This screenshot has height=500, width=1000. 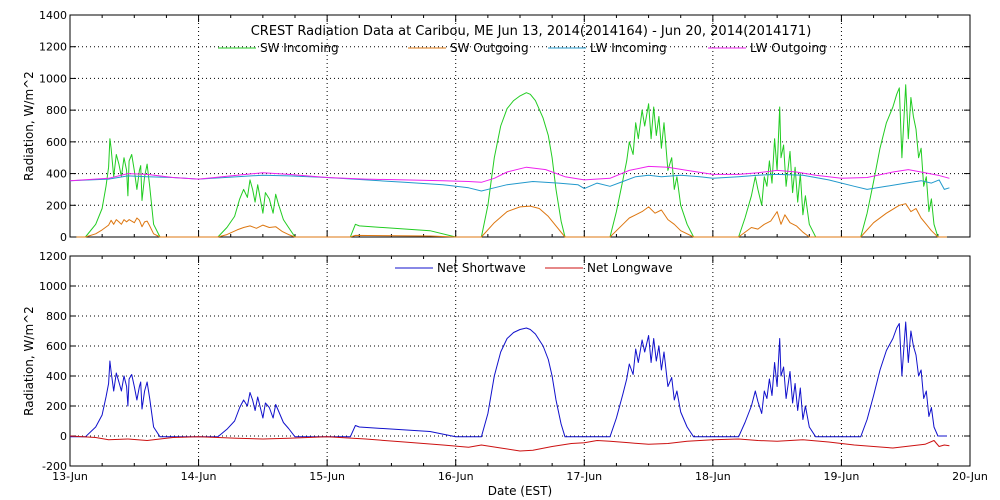 What do you see at coordinates (509, 174) in the screenshot?
I see `series-line-lw-outgoing` at bounding box center [509, 174].